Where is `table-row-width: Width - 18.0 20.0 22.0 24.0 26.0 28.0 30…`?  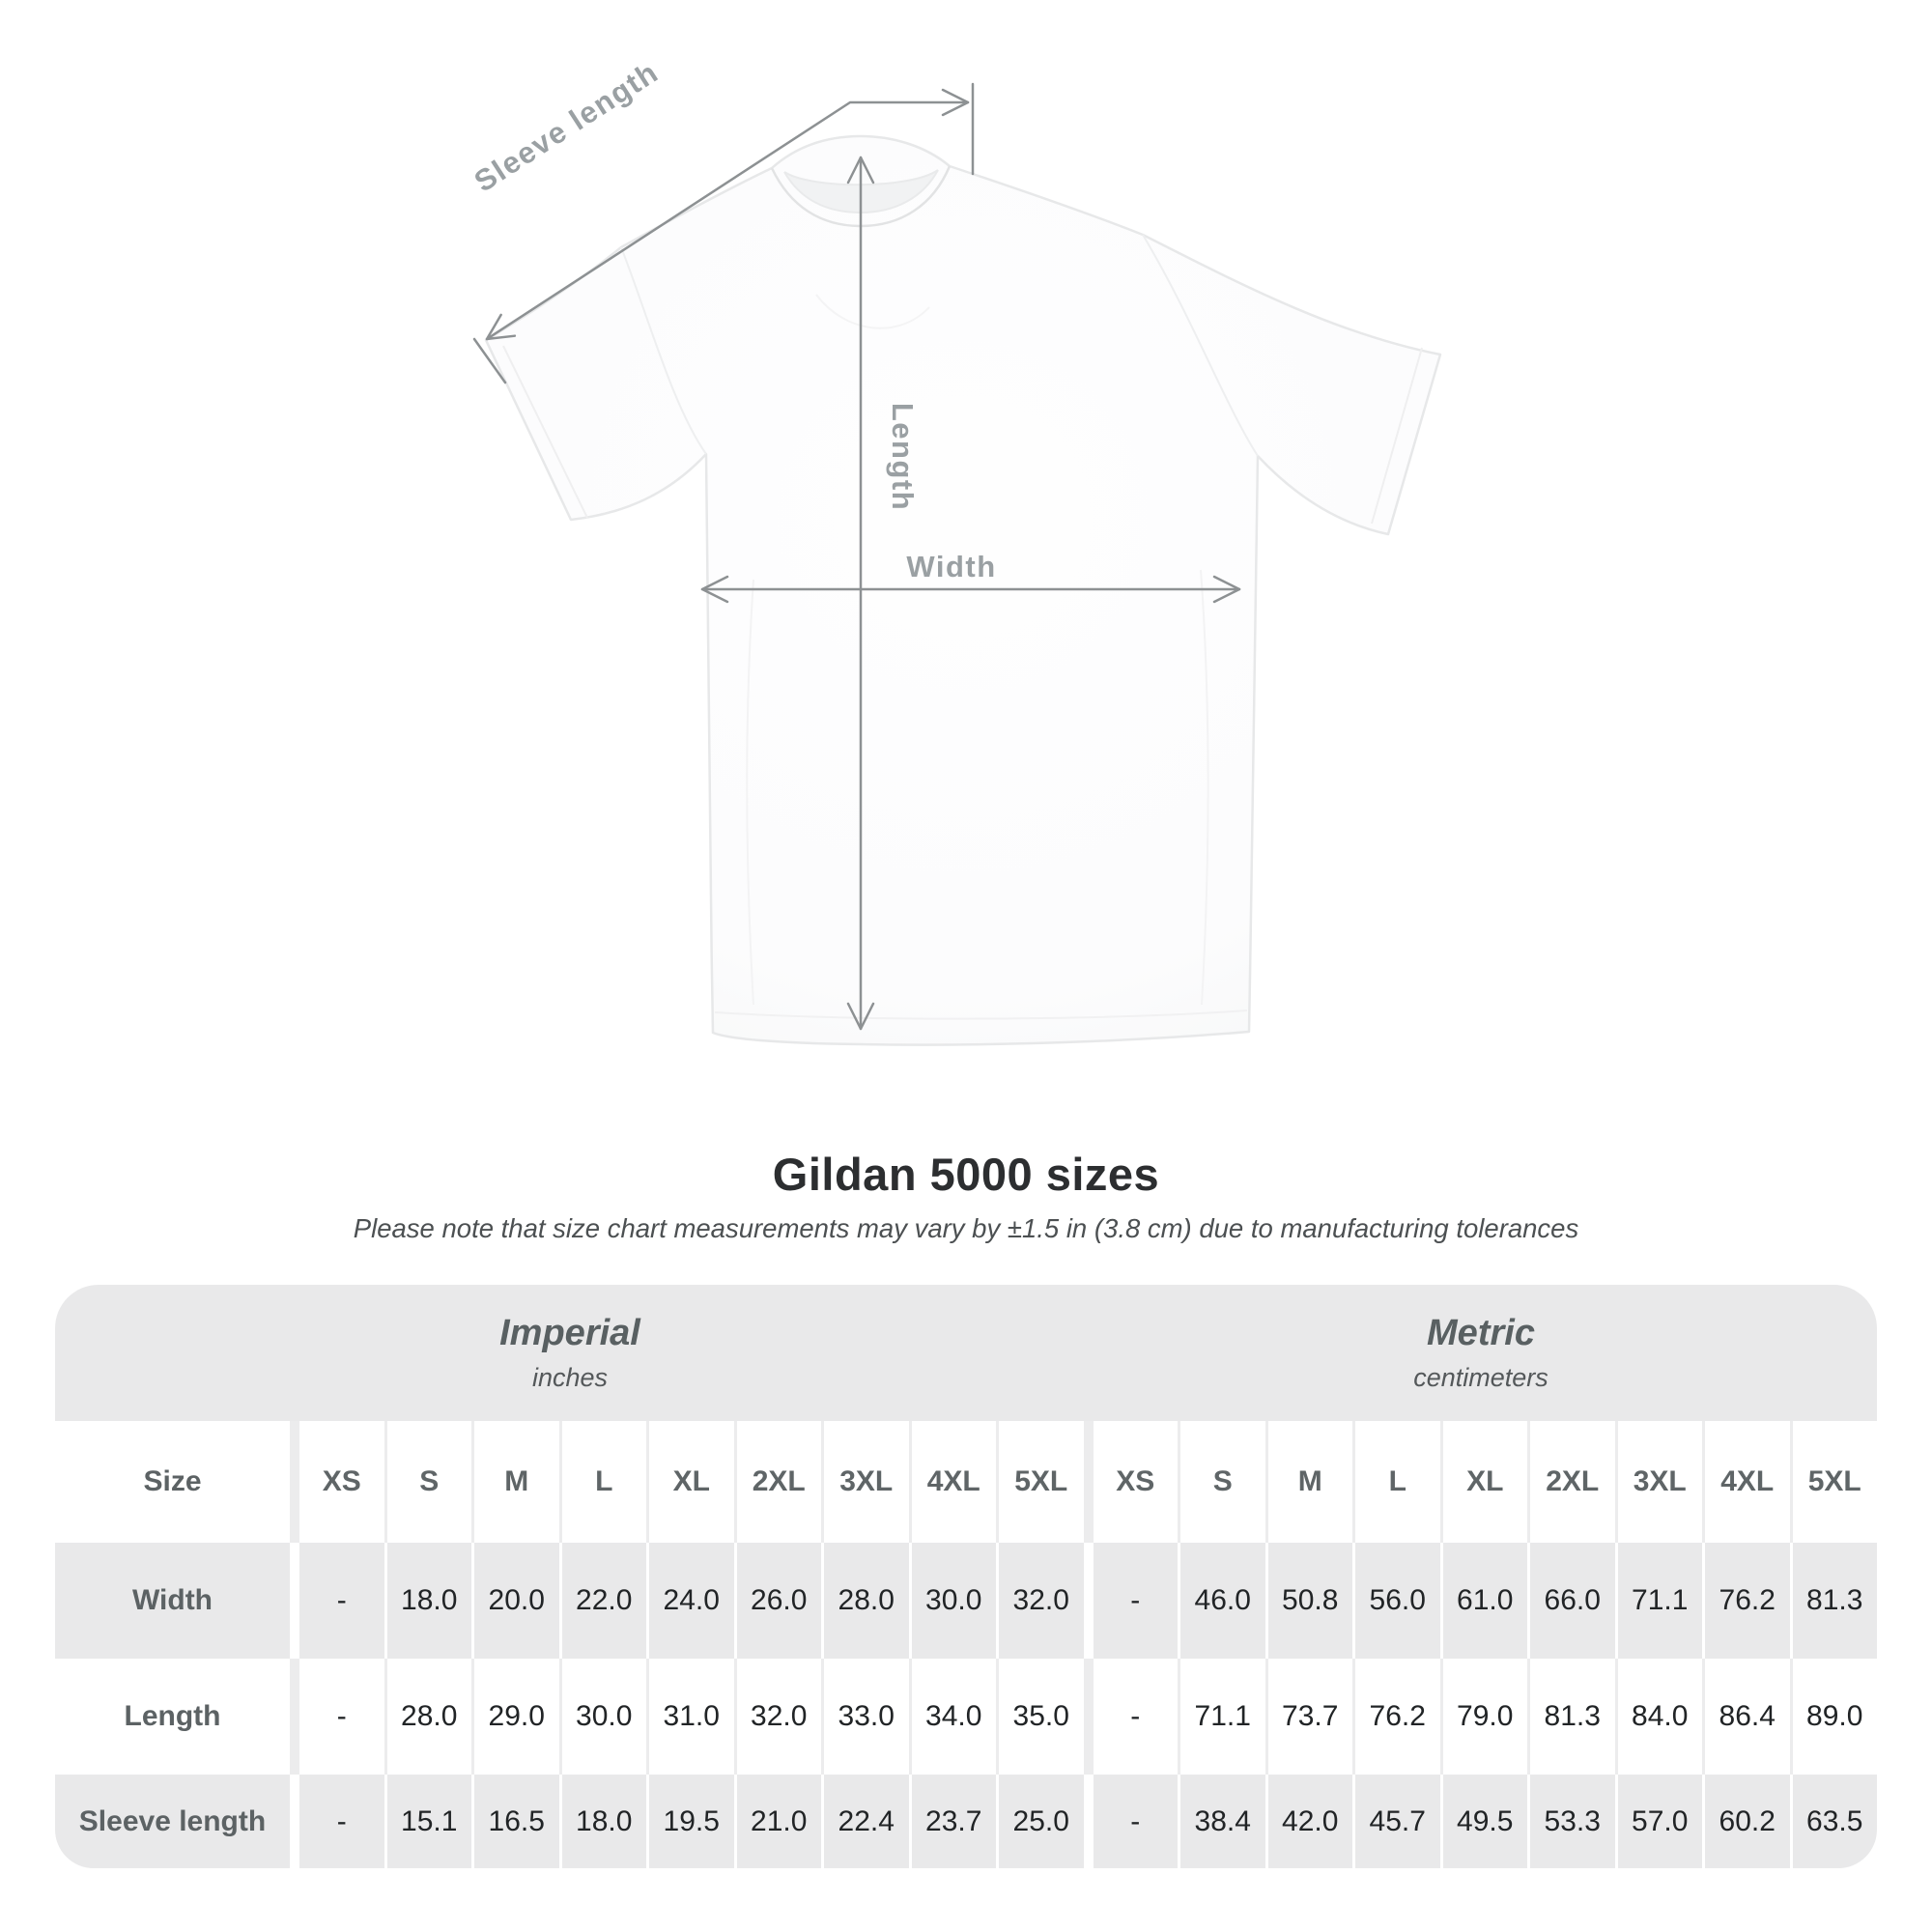
table-row-width: Width - 18.0 20.0 22.0 24.0 26.0 28.0 30… is located at coordinates (966, 1601).